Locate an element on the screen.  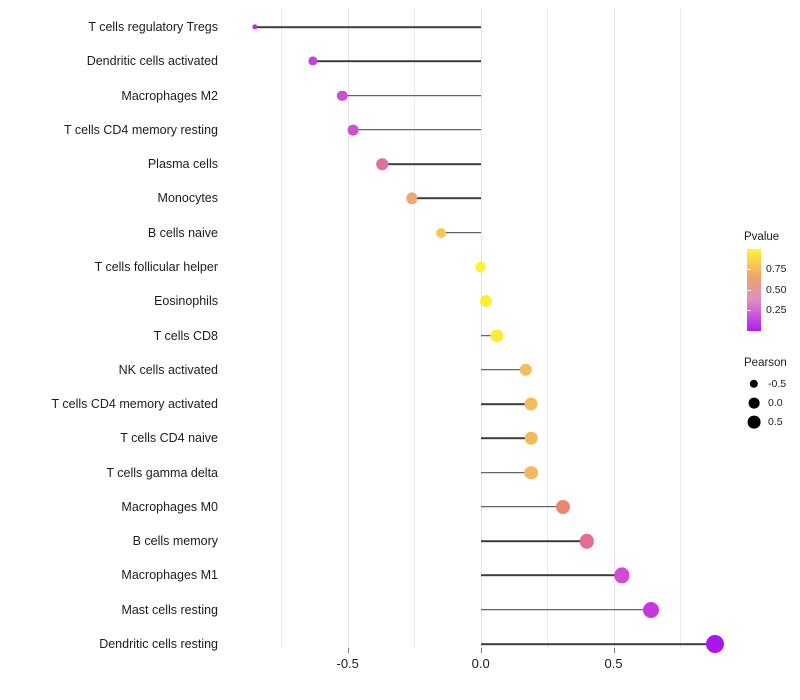
pearson-legend-label: 0.0 is located at coordinates (775, 402).